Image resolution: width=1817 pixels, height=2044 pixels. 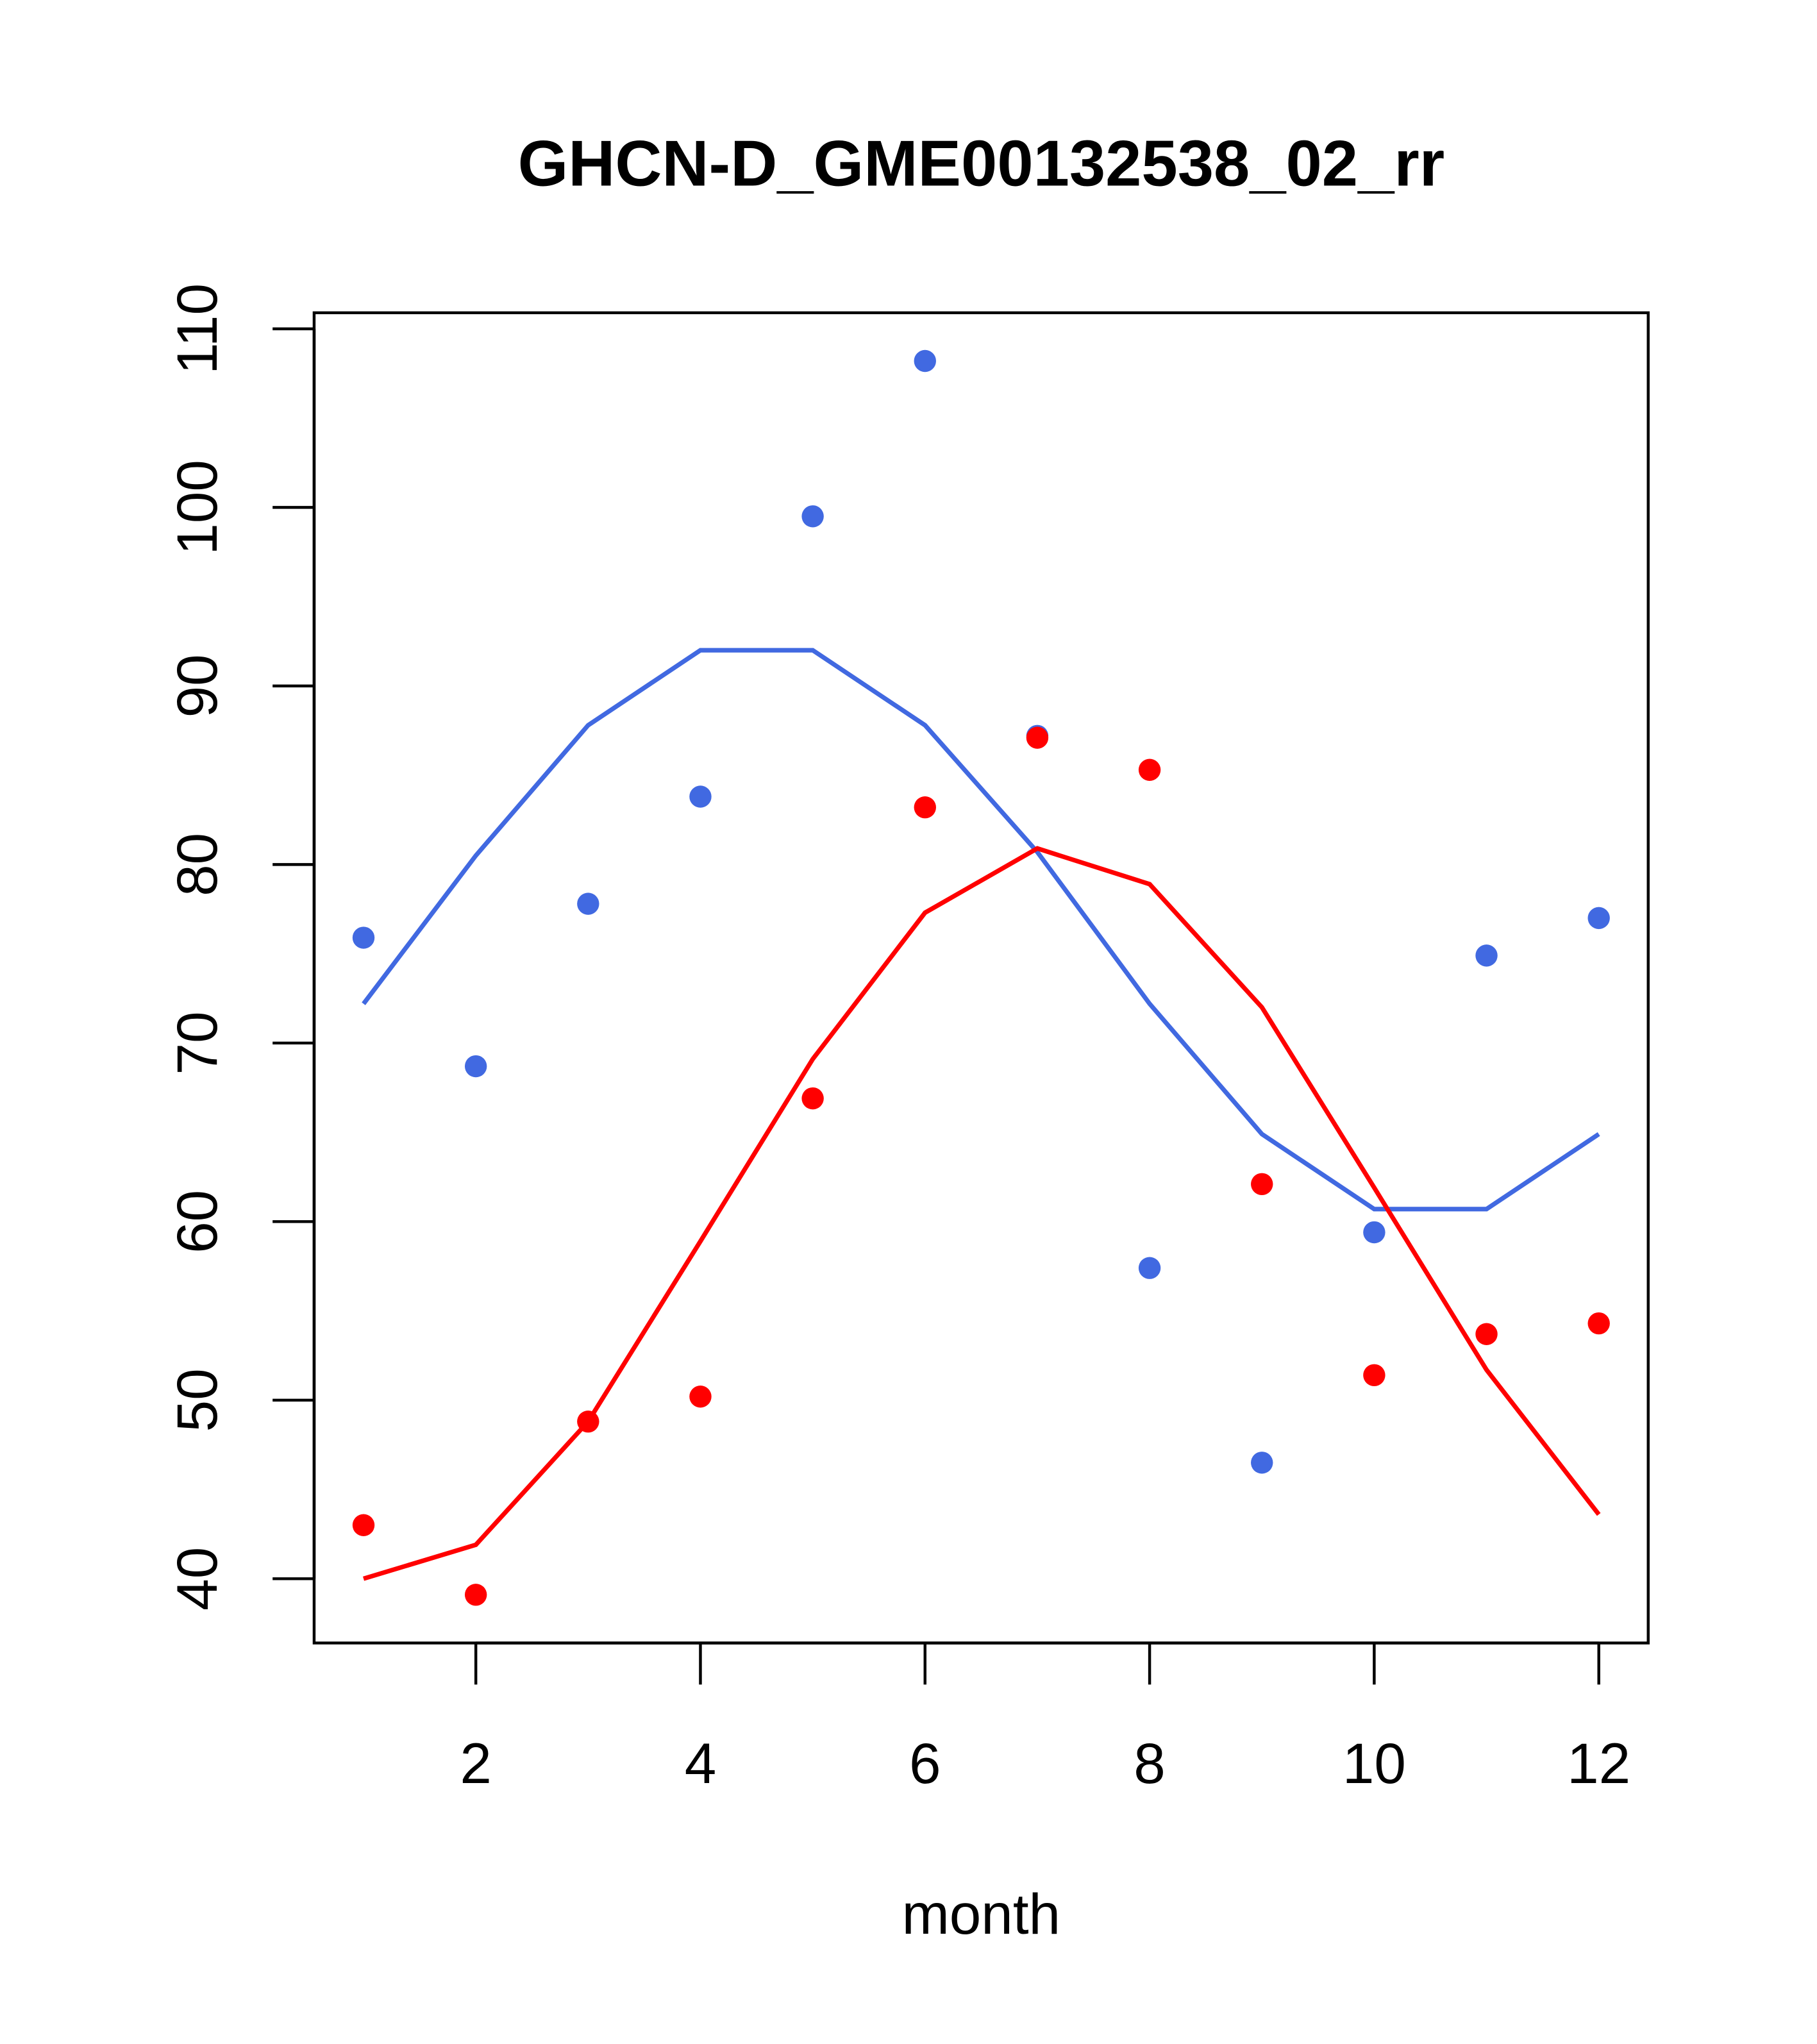 I want to click on x-tick-label: 6, so click(x=925, y=1763).